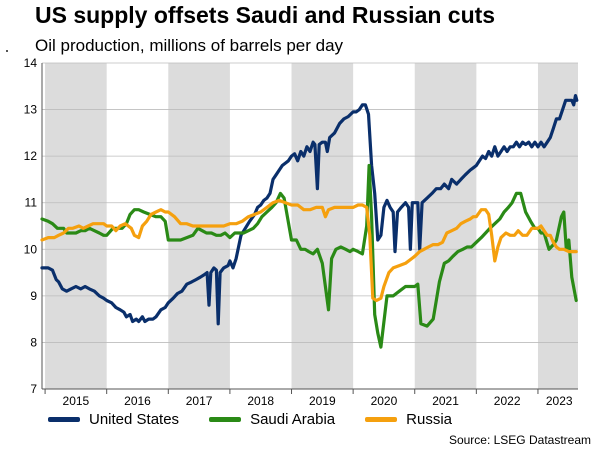 This screenshot has width=600, height=450. What do you see at coordinates (265, 15) in the screenshot?
I see `chart-title: US supply offsets Saudi and Russian cuts` at bounding box center [265, 15].